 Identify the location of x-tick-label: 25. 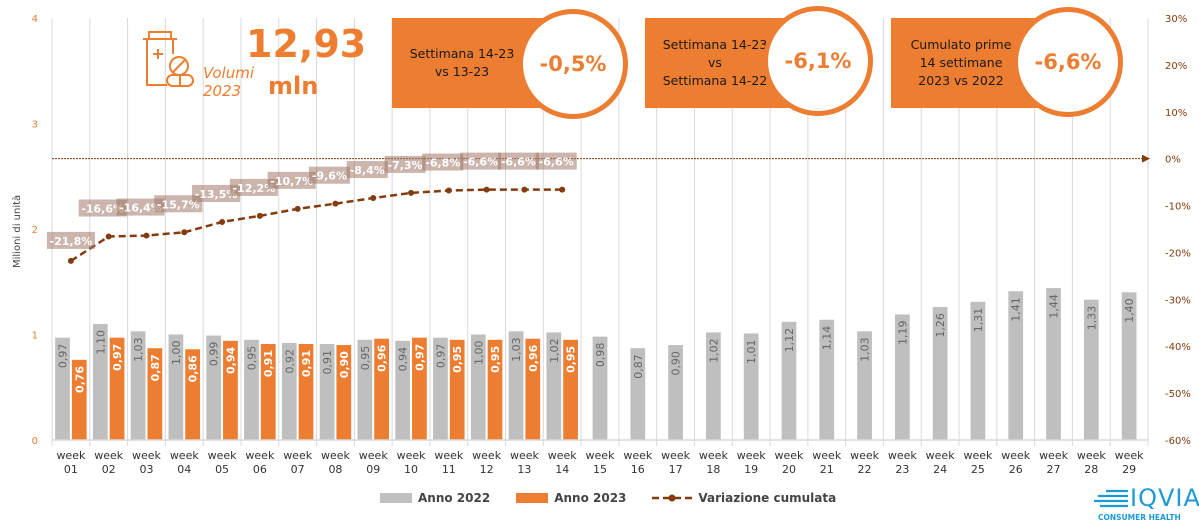
(978, 469).